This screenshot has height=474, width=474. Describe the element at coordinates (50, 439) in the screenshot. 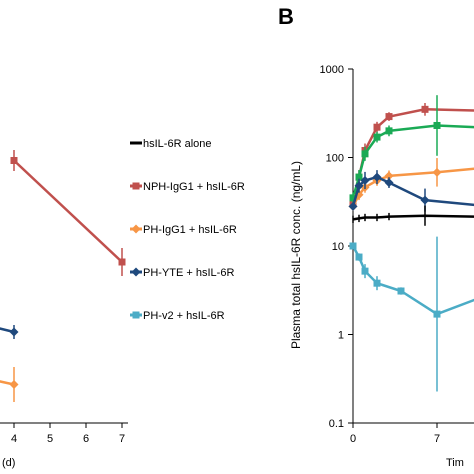

I see `panel-a-x-tick-label: 5` at that location.